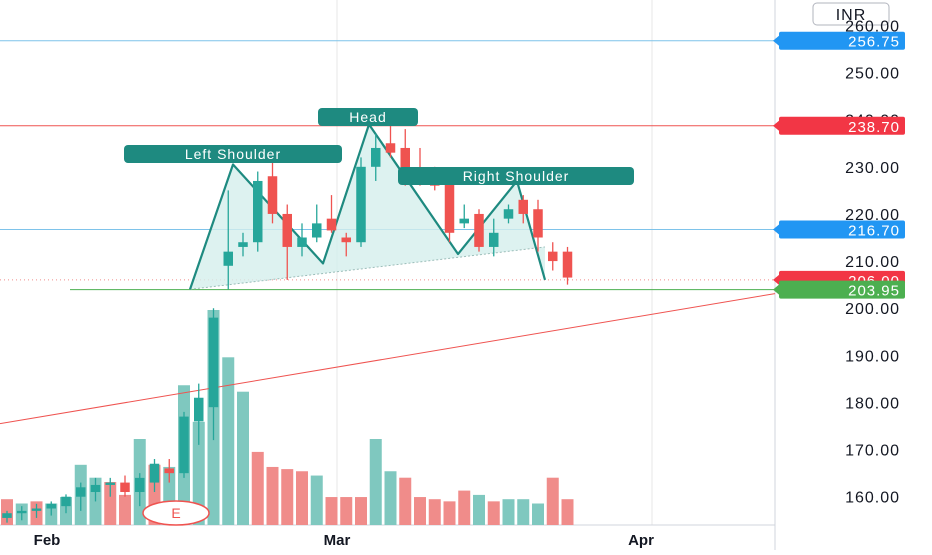 This screenshot has width=932, height=555. I want to click on pattern-base-line, so click(367, 268).